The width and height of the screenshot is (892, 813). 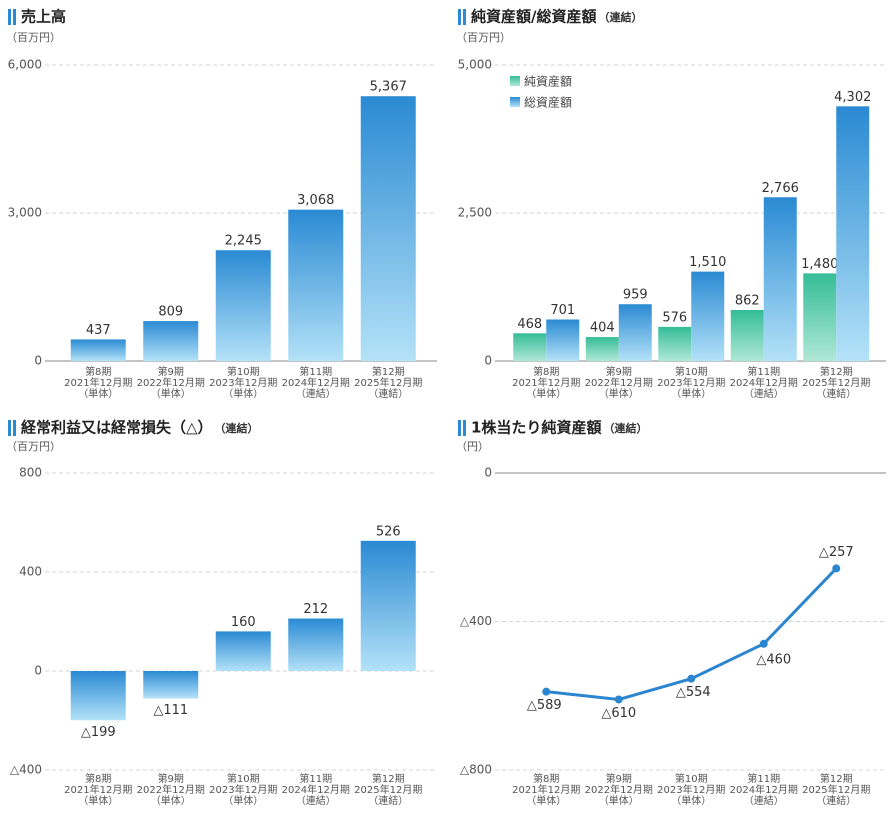 What do you see at coordinates (544, 705) in the screenshot?
I see `data-label: △589` at bounding box center [544, 705].